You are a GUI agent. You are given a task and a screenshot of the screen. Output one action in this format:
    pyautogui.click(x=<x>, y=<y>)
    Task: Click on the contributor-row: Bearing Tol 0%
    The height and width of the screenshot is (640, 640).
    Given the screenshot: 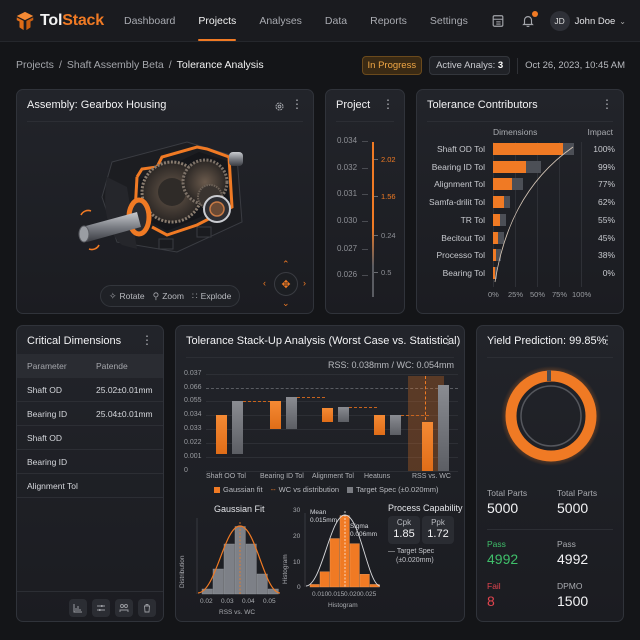 What is the action you would take?
    pyautogui.click(x=520, y=273)
    